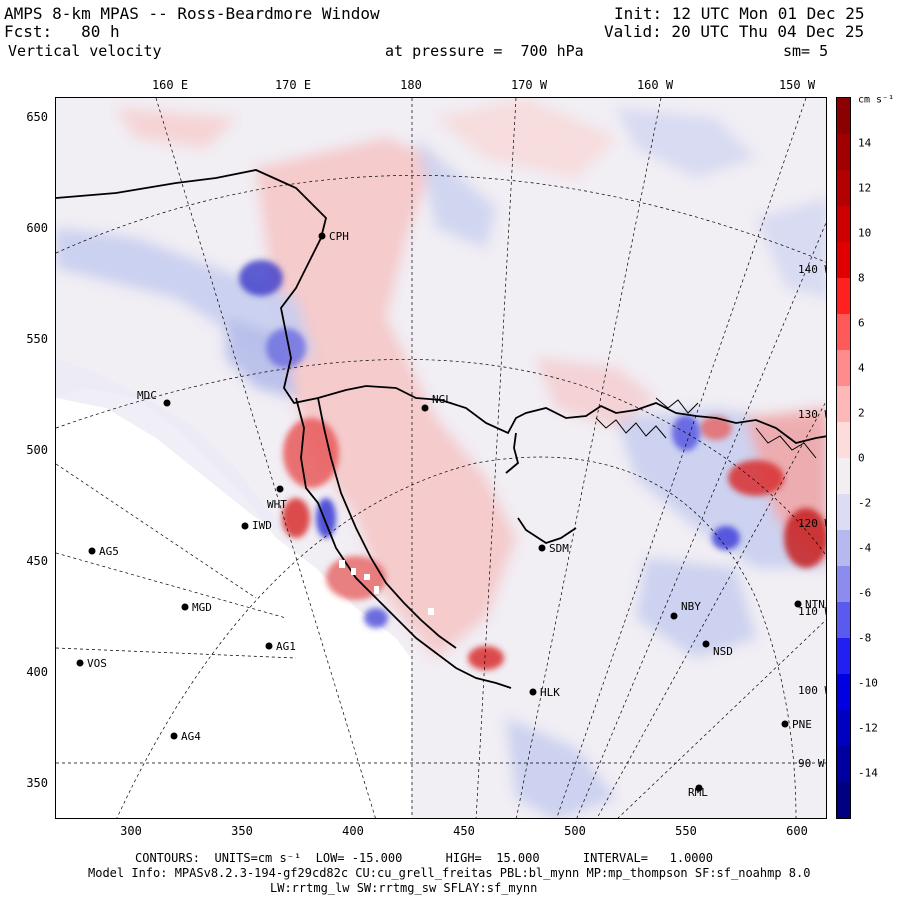  I want to click on svg-text: IWD, so click(262, 525).